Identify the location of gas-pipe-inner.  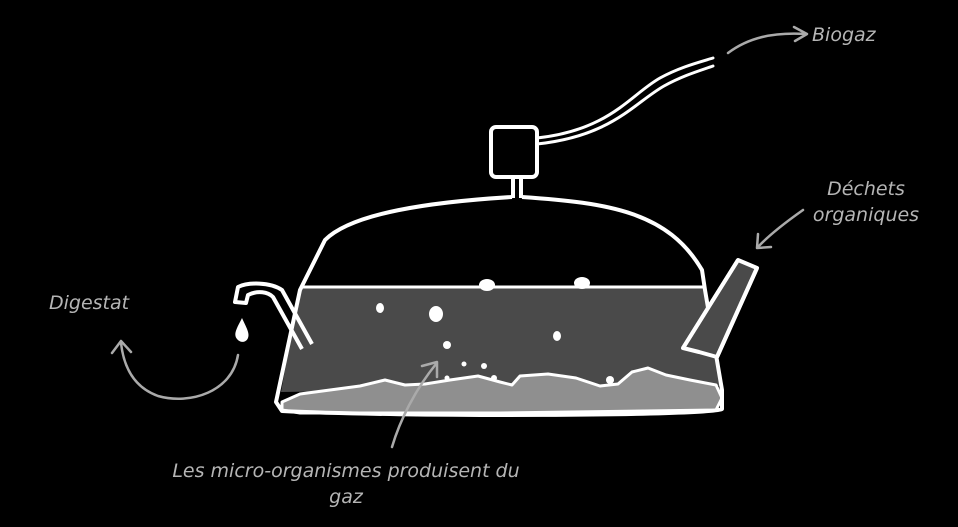
(625, 105).